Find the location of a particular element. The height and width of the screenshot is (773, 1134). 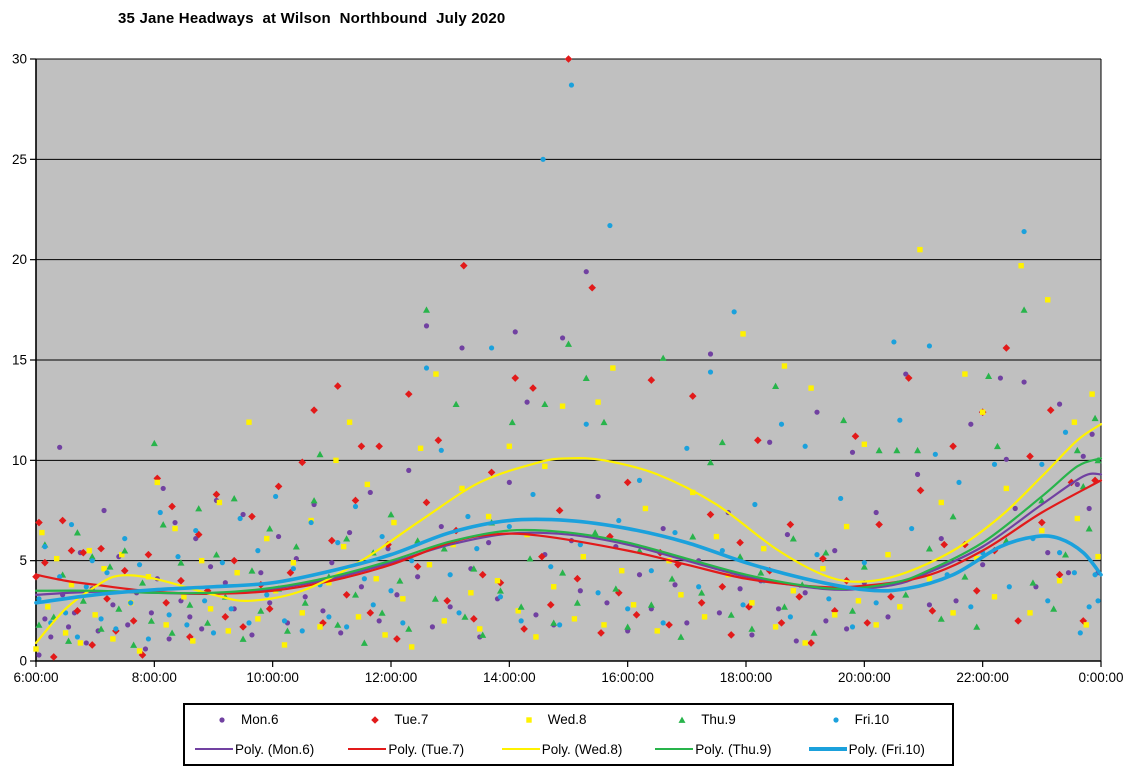

legend-trend-label: Poly. (Mon.6) is located at coordinates (275, 749).